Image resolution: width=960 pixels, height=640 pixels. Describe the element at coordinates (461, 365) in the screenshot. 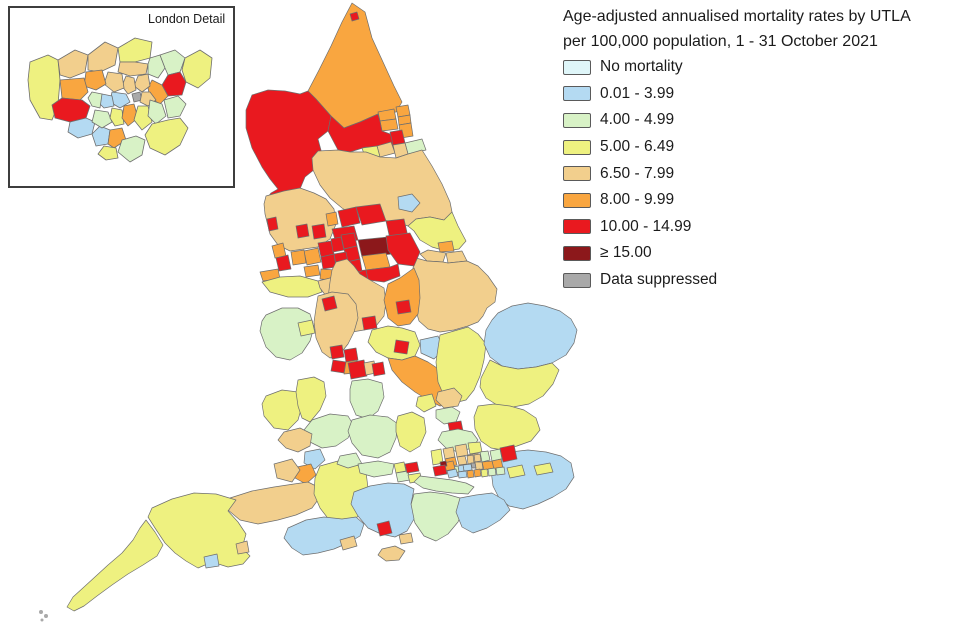

I see `region-cambridgeshire` at that location.